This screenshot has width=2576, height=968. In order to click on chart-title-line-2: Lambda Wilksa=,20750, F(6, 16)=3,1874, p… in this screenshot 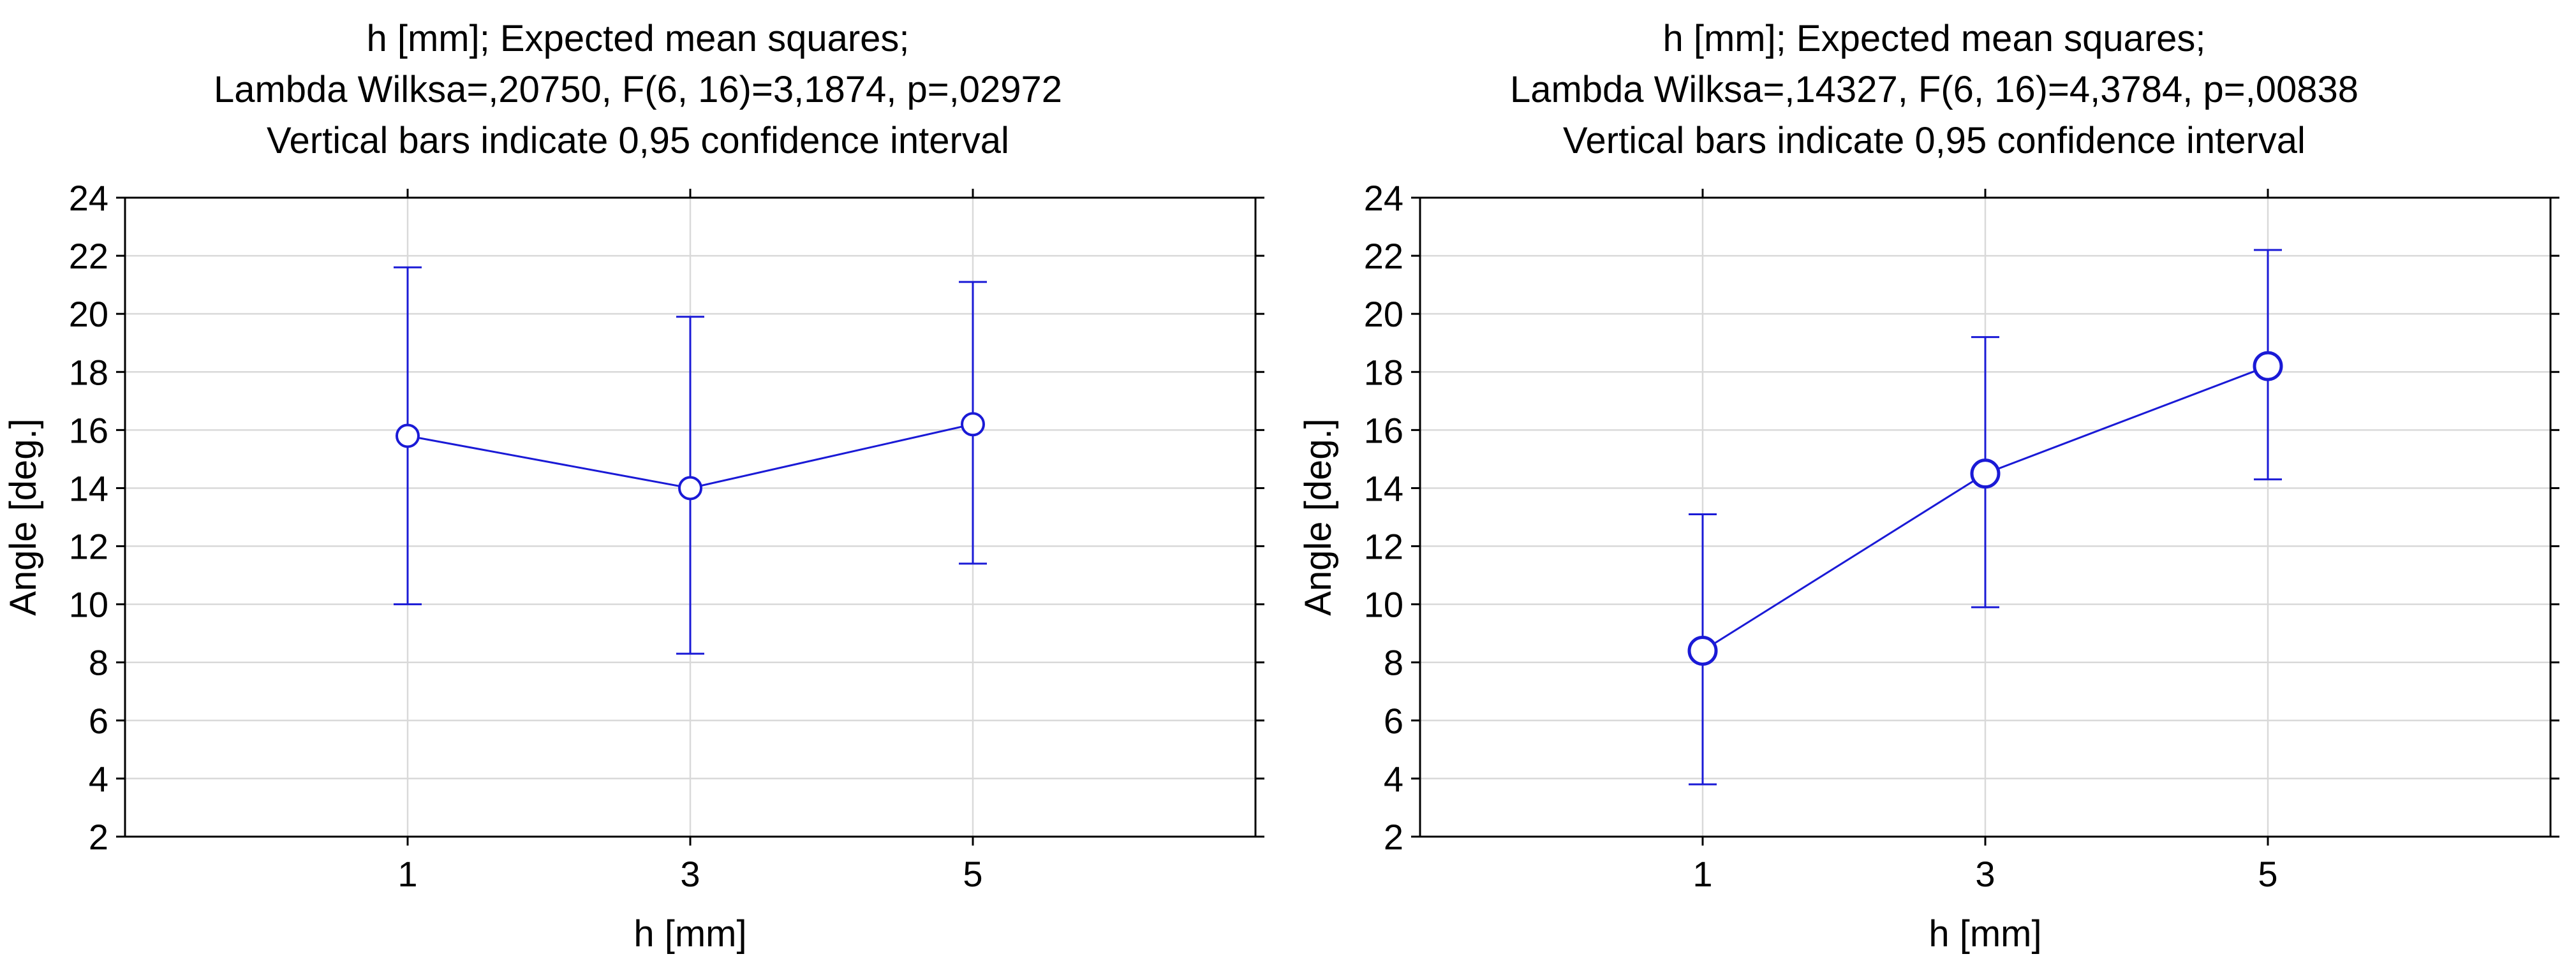, I will do `click(638, 89)`.